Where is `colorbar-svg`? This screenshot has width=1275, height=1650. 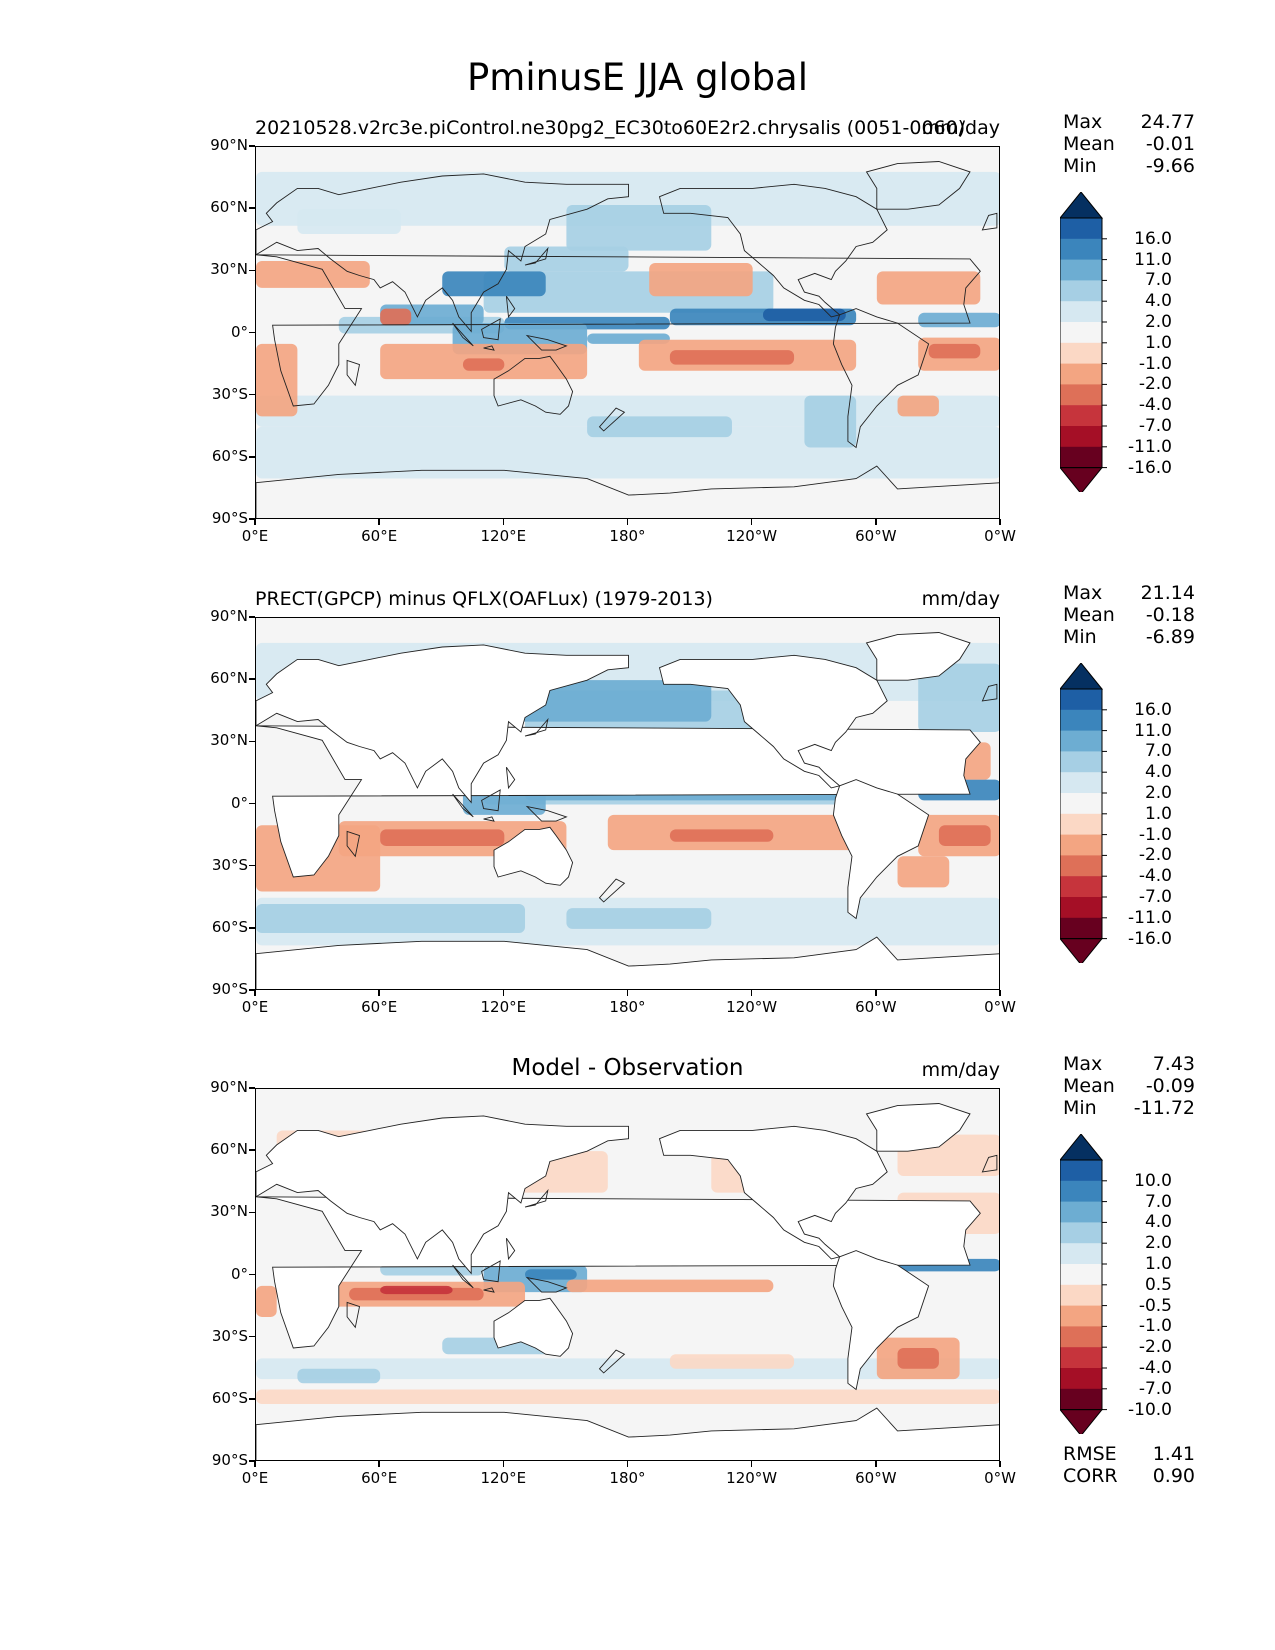
colorbar-svg is located at coordinates (1083, 1284).